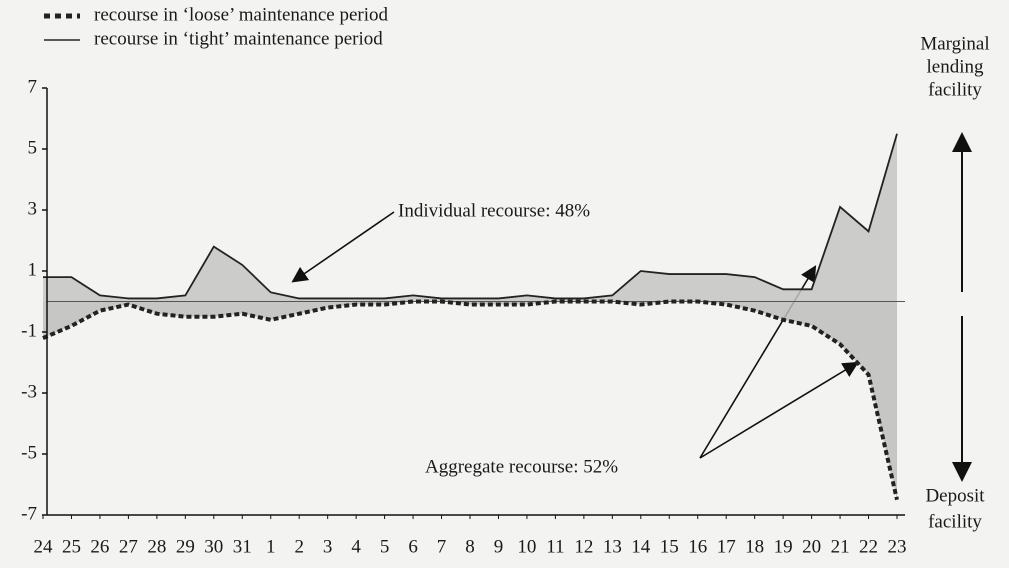 The height and width of the screenshot is (568, 1009). I want to click on x-tick-label: 24, so click(44, 546).